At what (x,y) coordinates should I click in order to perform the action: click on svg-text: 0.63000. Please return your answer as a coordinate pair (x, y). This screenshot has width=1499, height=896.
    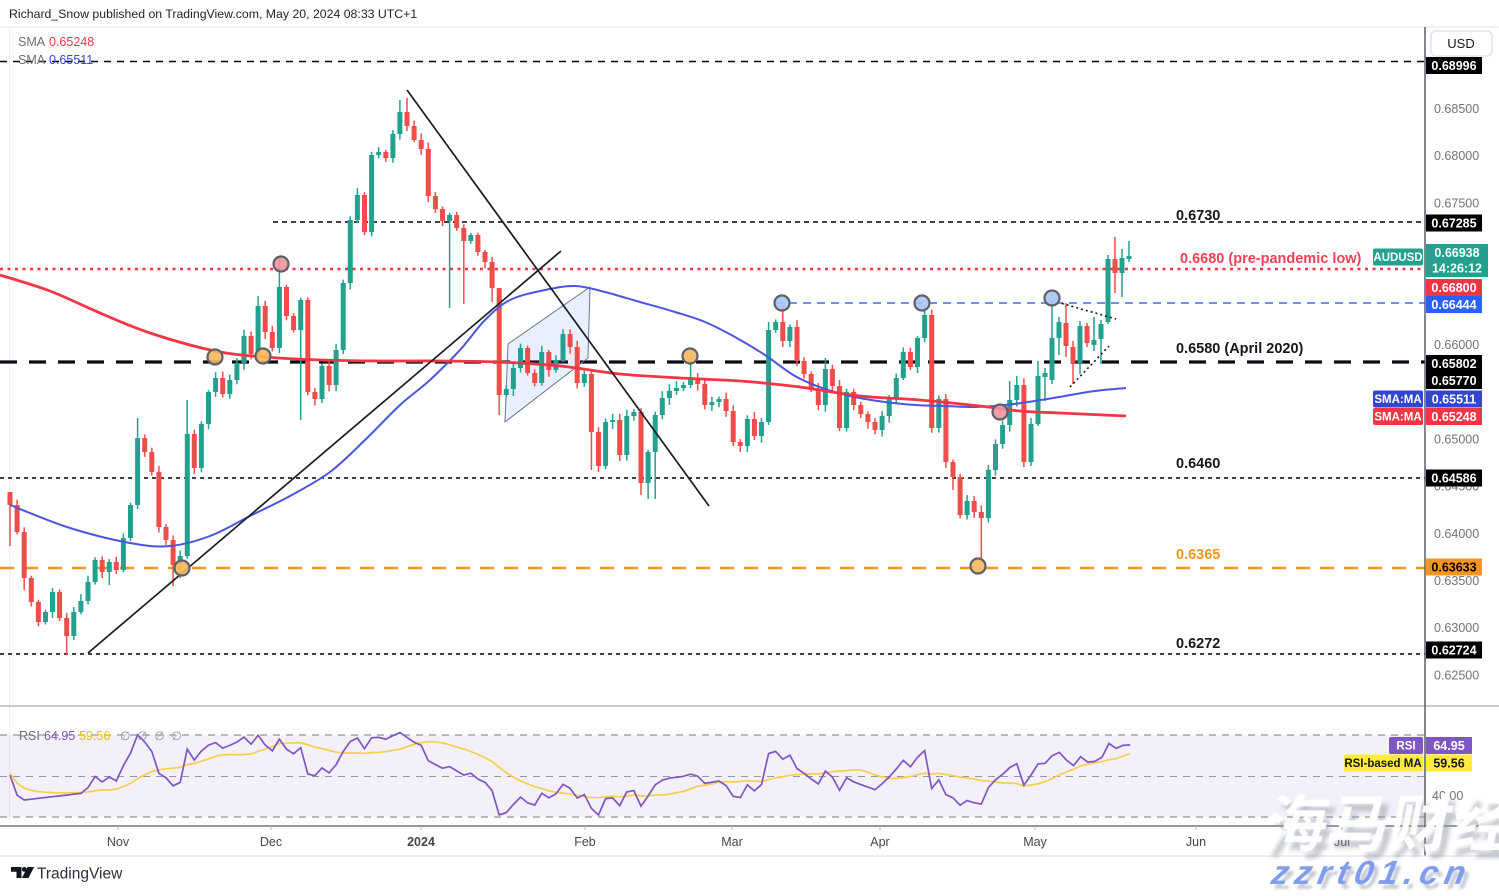
    Looking at the image, I should click on (1456, 628).